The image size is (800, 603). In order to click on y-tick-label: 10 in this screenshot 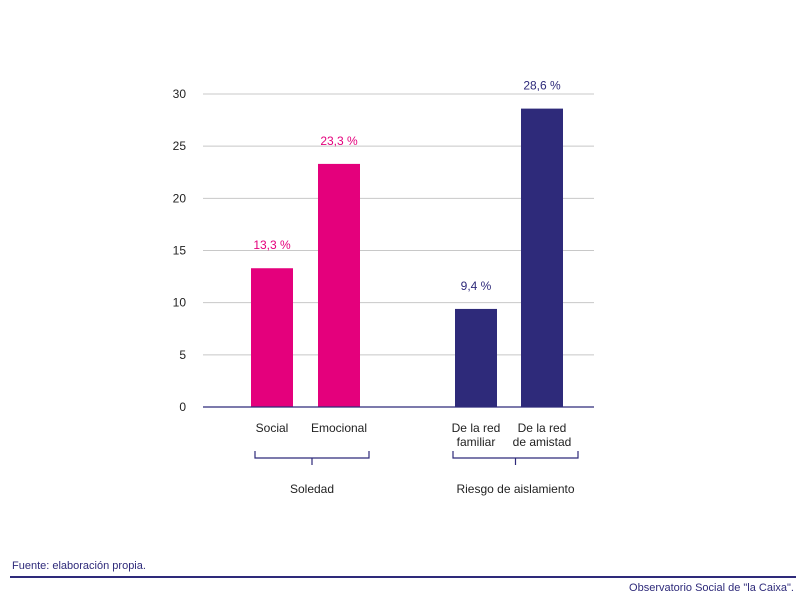, I will do `click(180, 303)`.